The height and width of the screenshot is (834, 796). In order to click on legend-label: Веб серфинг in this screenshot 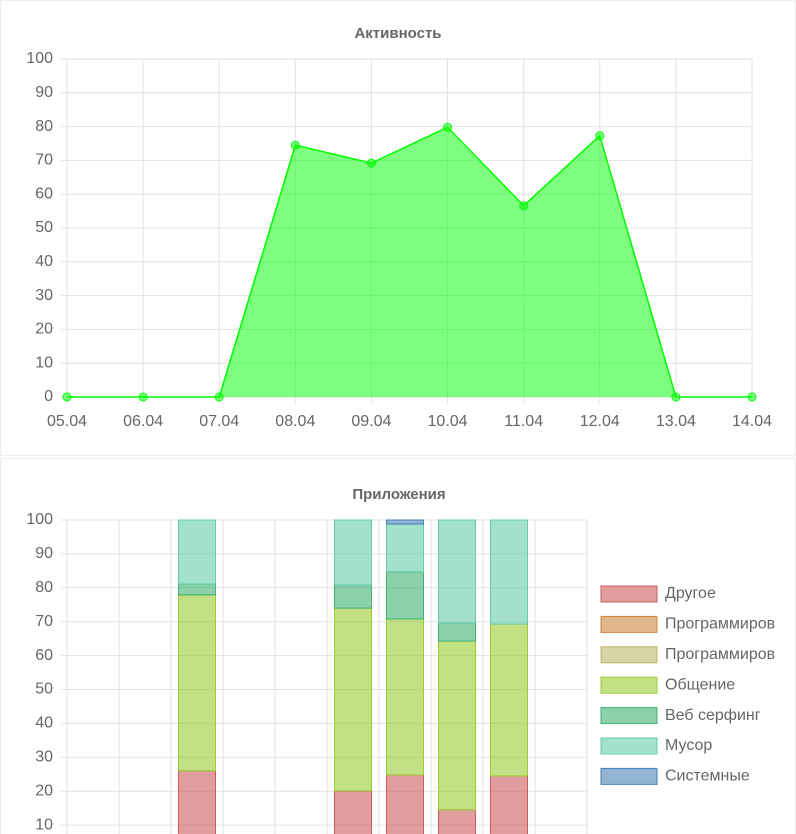, I will do `click(713, 715)`.